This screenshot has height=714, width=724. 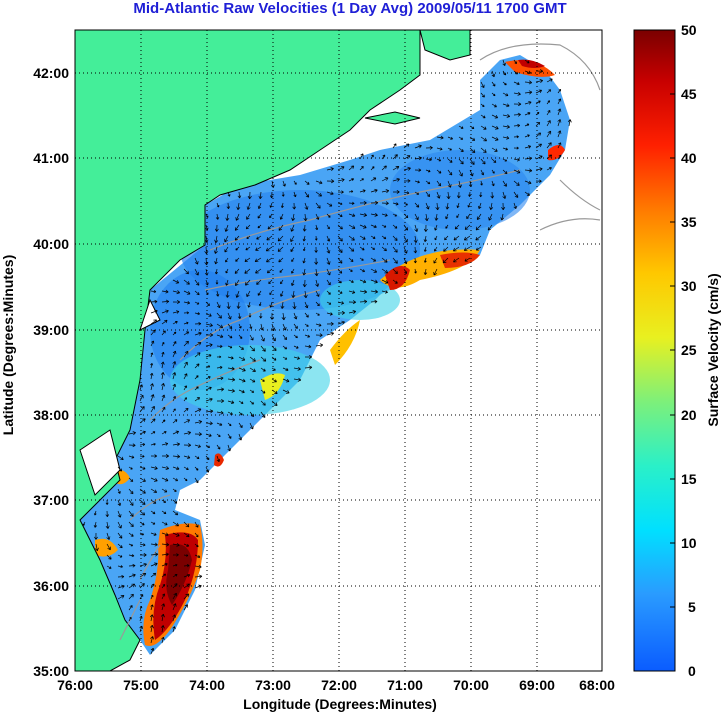 I want to click on colorbar-tick-label: 10, so click(x=689, y=543).